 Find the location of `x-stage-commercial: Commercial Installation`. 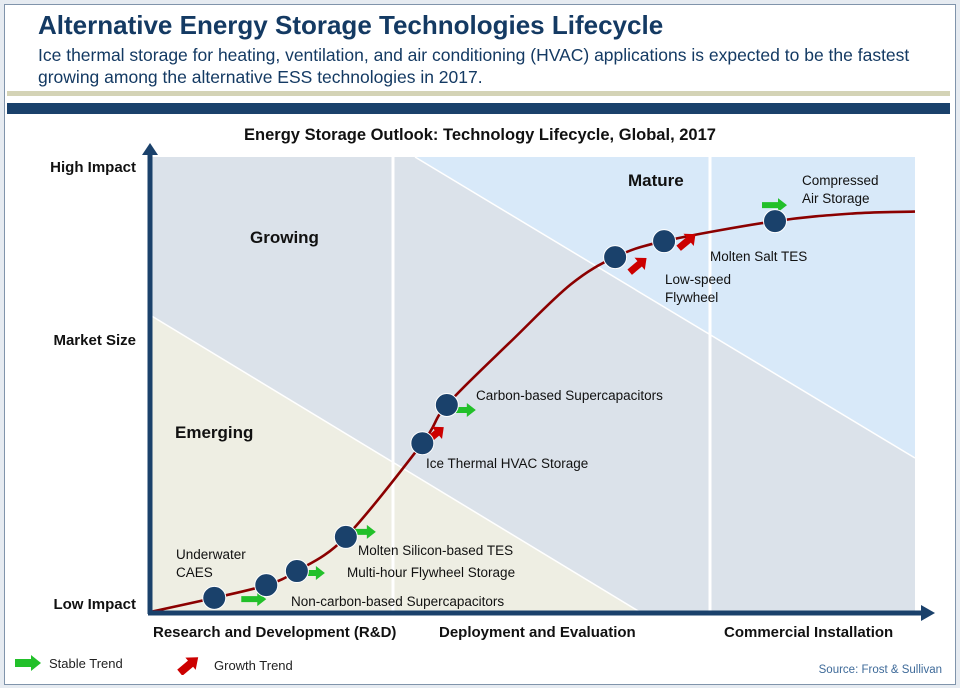

x-stage-commercial: Commercial Installation is located at coordinates (809, 632).